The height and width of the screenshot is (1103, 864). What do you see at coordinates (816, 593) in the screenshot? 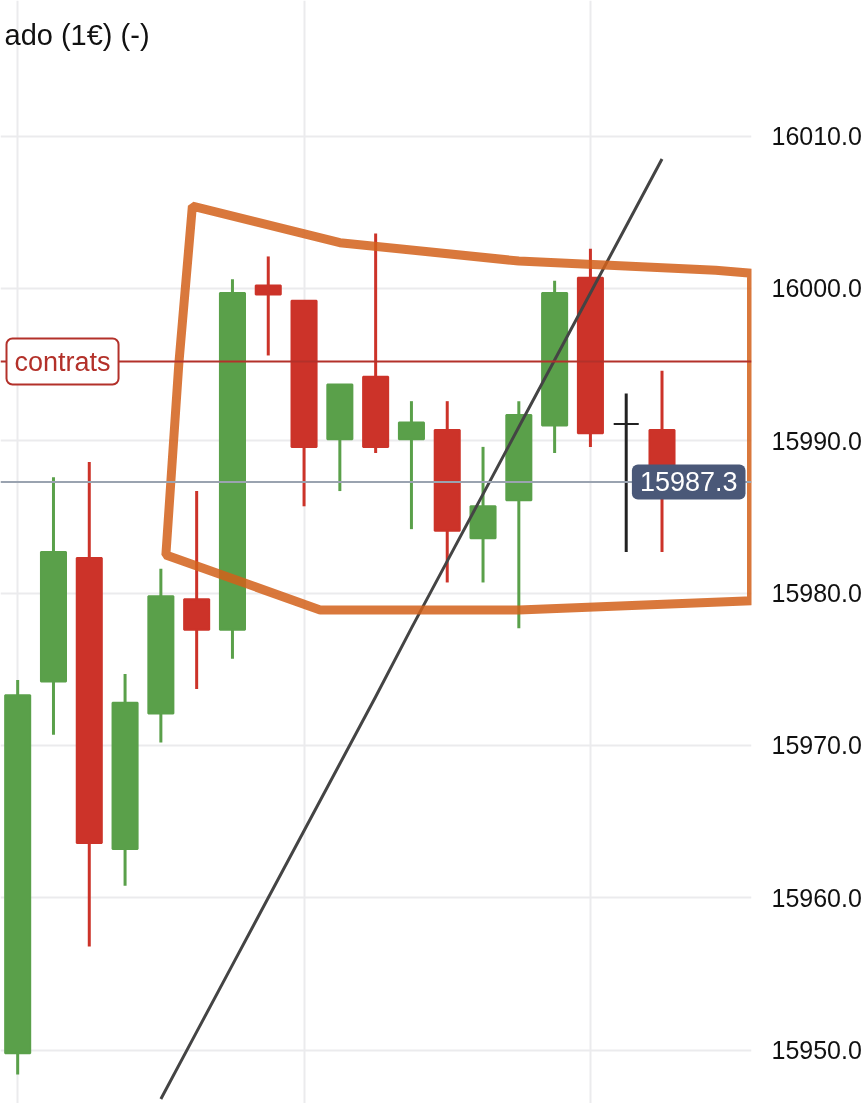
I see `y-tick-label: 15980.0` at bounding box center [816, 593].